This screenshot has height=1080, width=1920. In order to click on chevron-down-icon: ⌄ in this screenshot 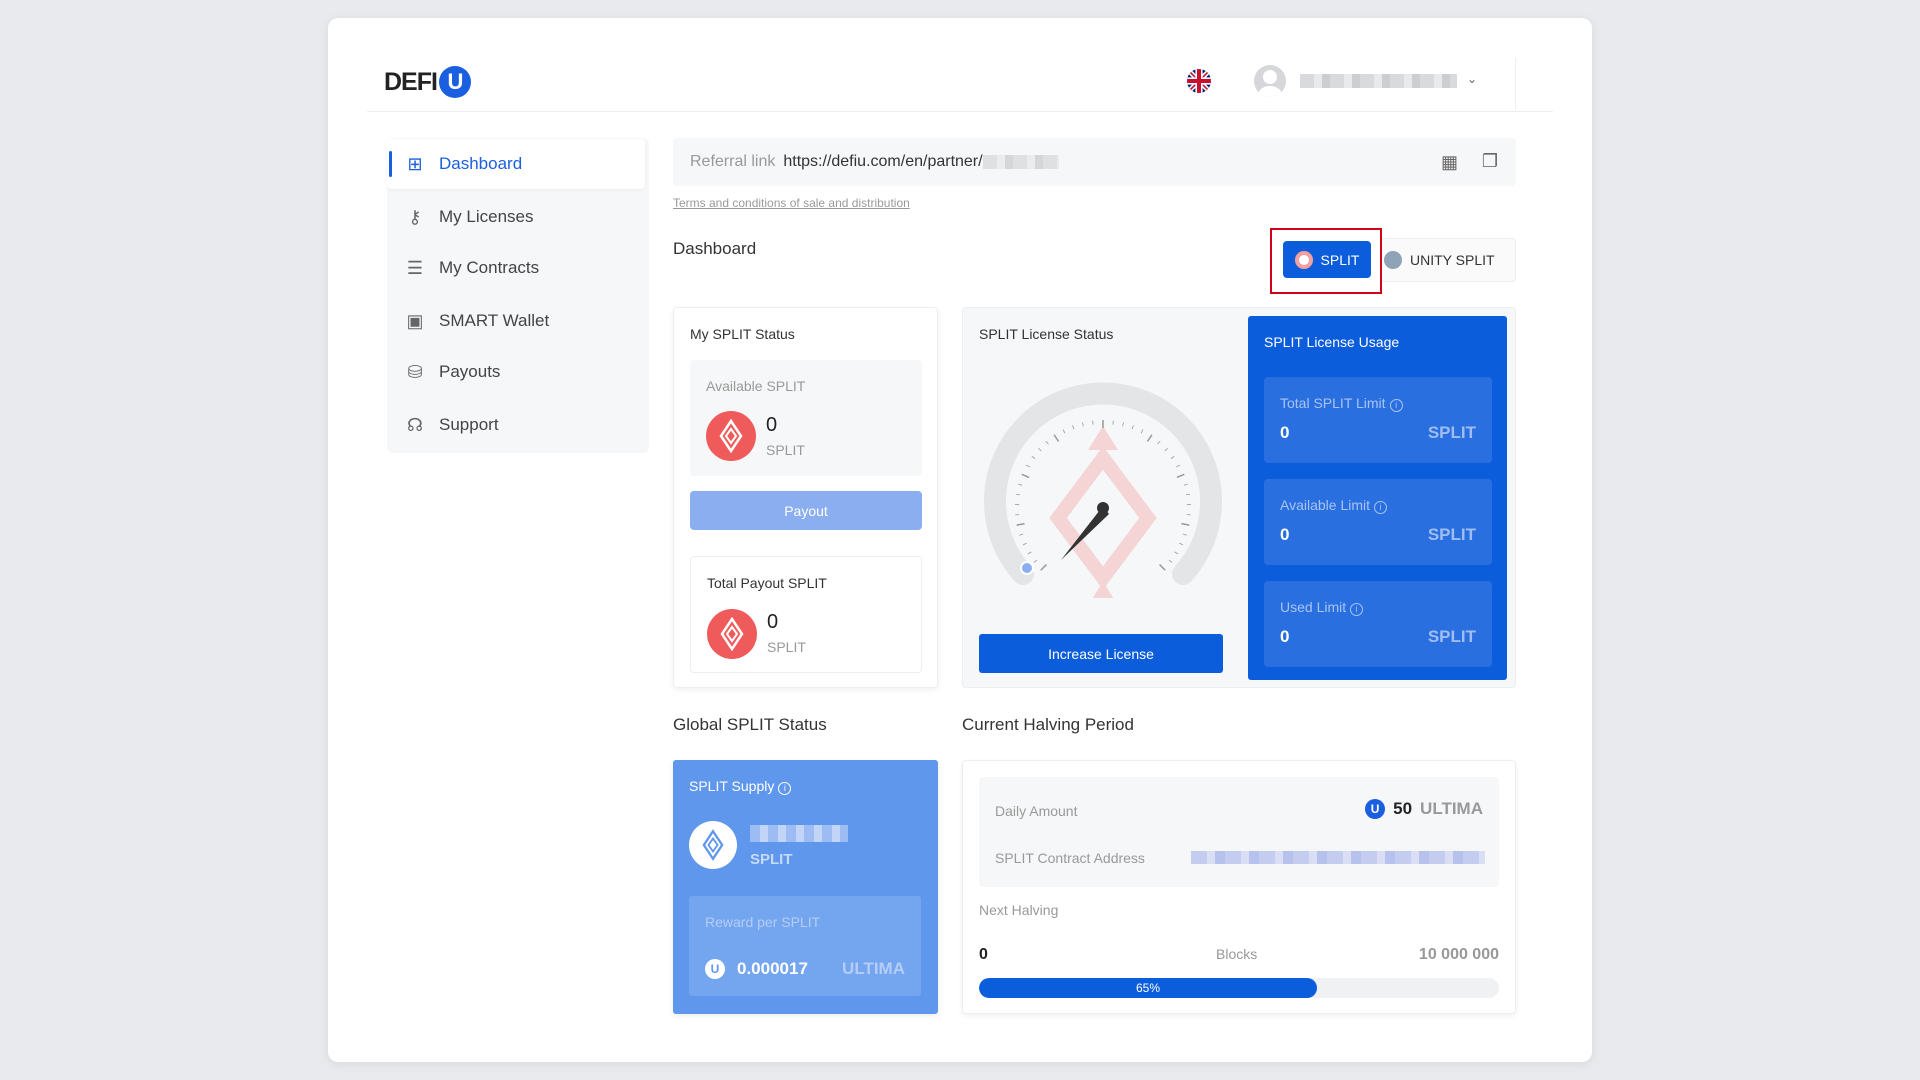, I will do `click(1472, 79)`.